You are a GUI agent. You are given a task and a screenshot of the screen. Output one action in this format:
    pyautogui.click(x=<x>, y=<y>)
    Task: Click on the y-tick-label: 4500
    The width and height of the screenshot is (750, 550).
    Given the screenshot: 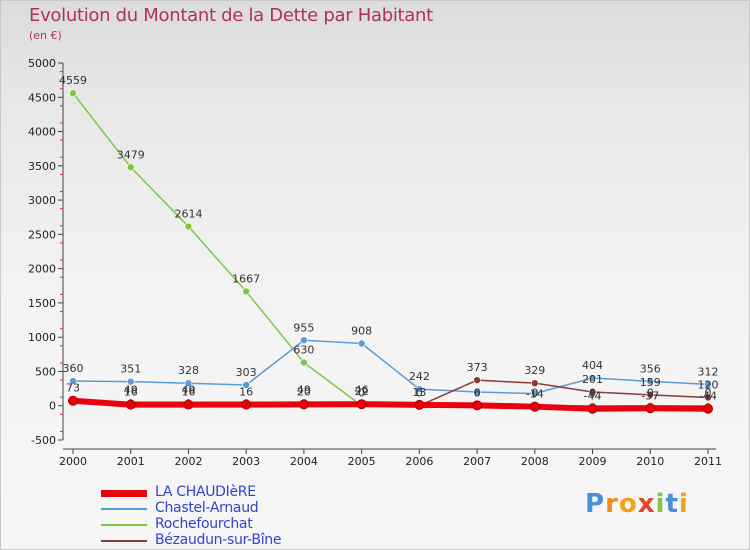 What is the action you would take?
    pyautogui.click(x=42, y=97)
    